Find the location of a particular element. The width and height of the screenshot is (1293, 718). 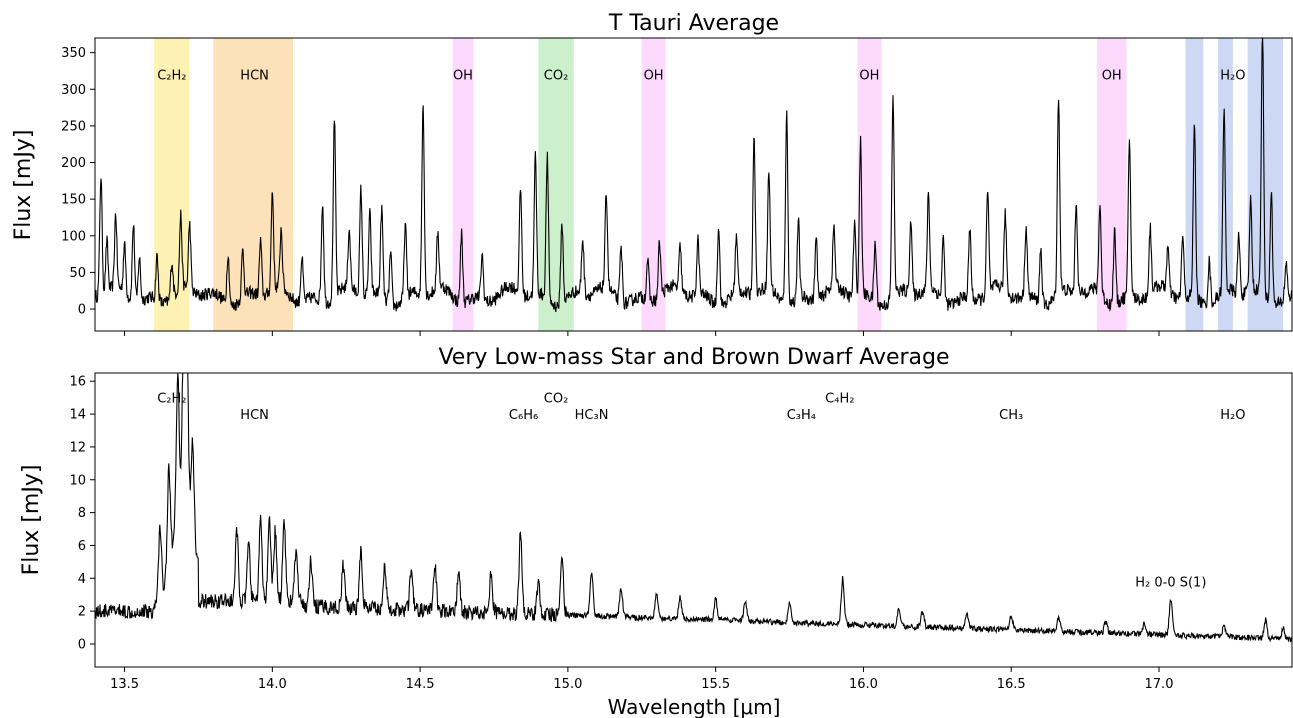

x-tick-label: 16.0 is located at coordinates (863, 684).